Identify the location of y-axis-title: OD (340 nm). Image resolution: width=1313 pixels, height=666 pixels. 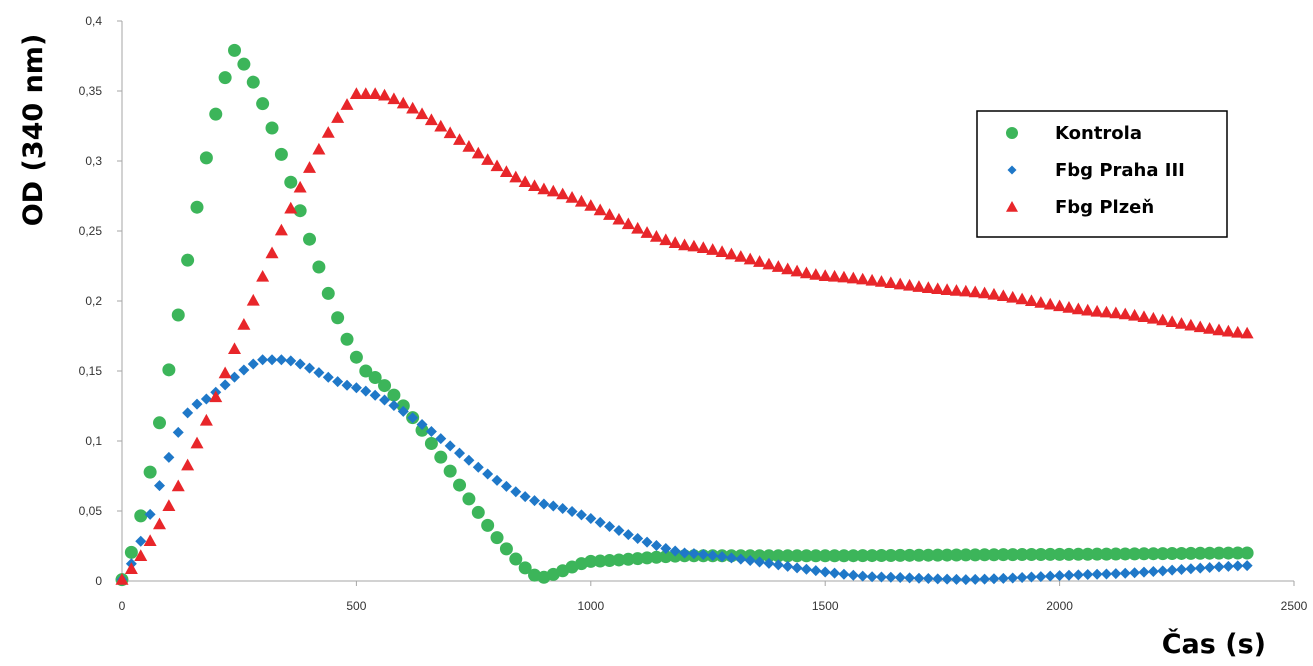
(33, 130).